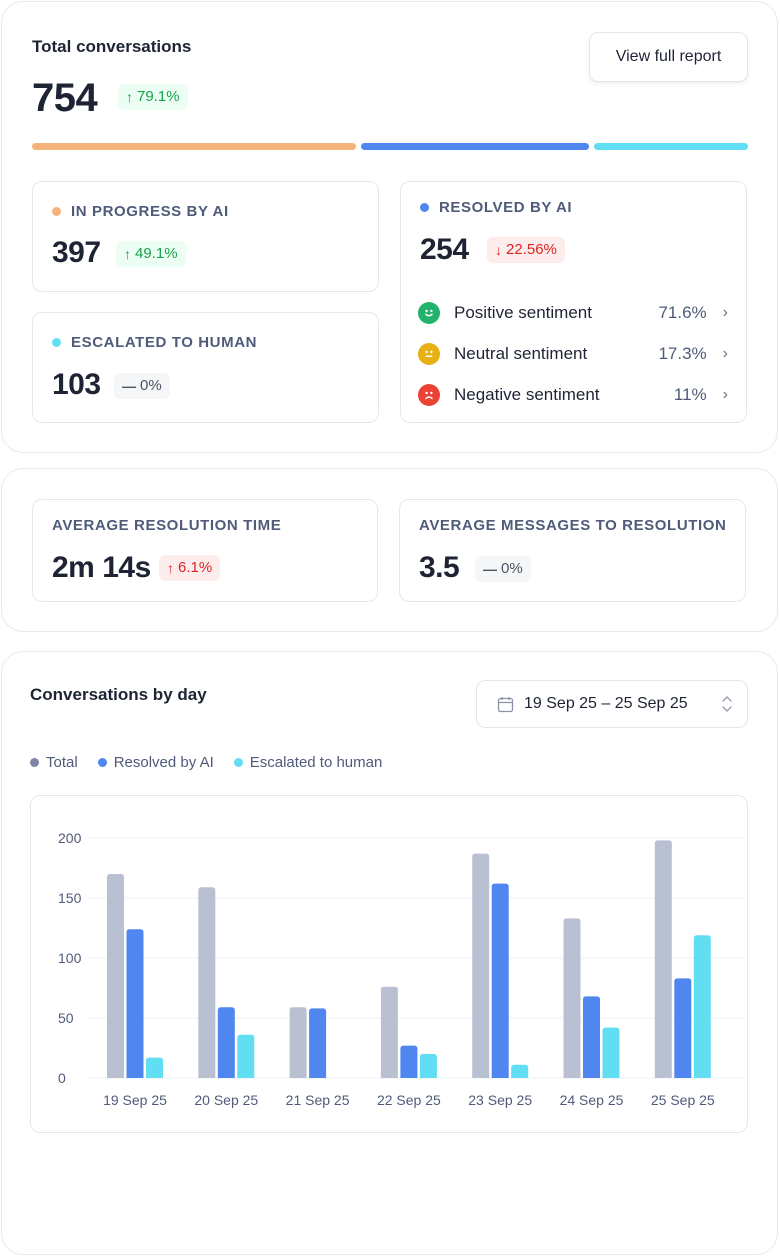 The height and width of the screenshot is (1257, 780). What do you see at coordinates (118, 694) in the screenshot?
I see `conversations-by-day-title: Conversations by day` at bounding box center [118, 694].